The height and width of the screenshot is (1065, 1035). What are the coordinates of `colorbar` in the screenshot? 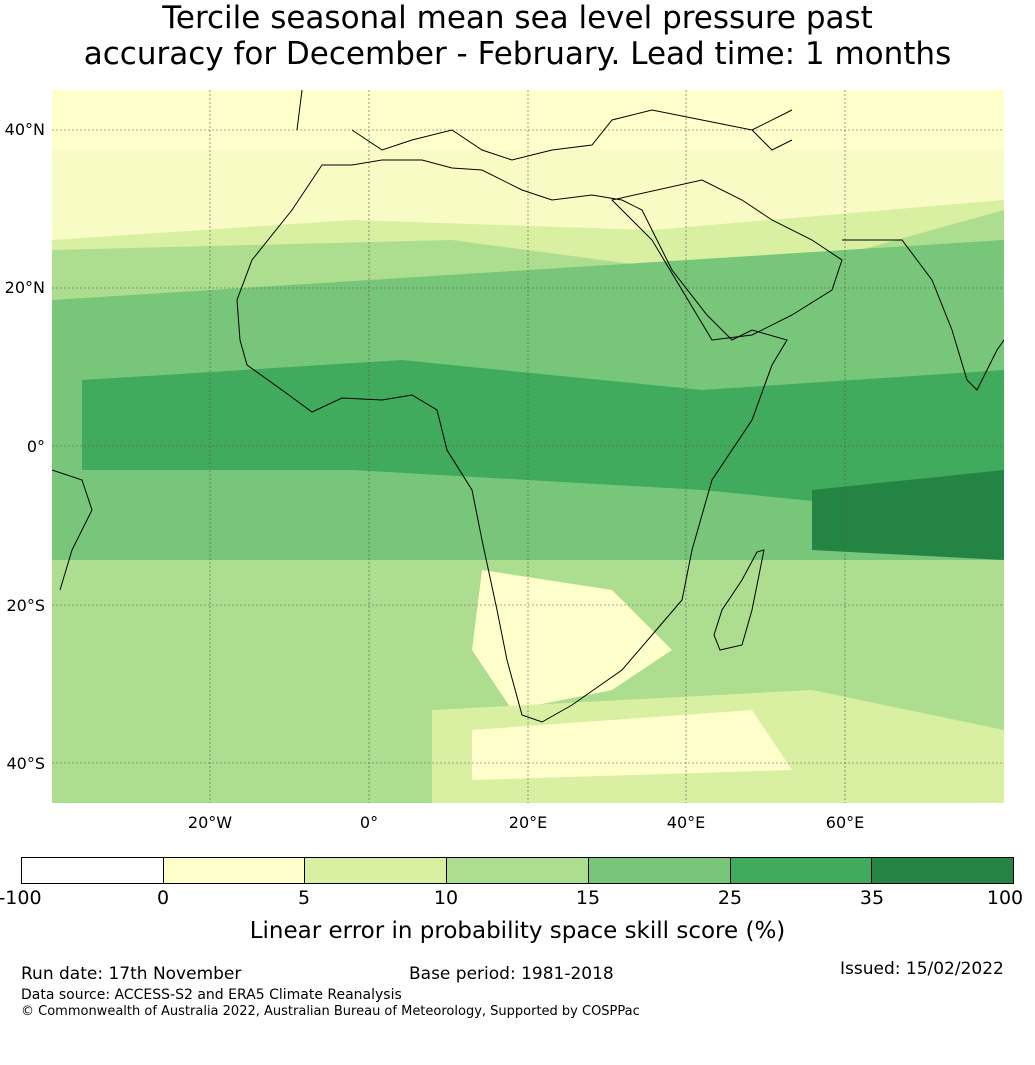 It's located at (517, 870).